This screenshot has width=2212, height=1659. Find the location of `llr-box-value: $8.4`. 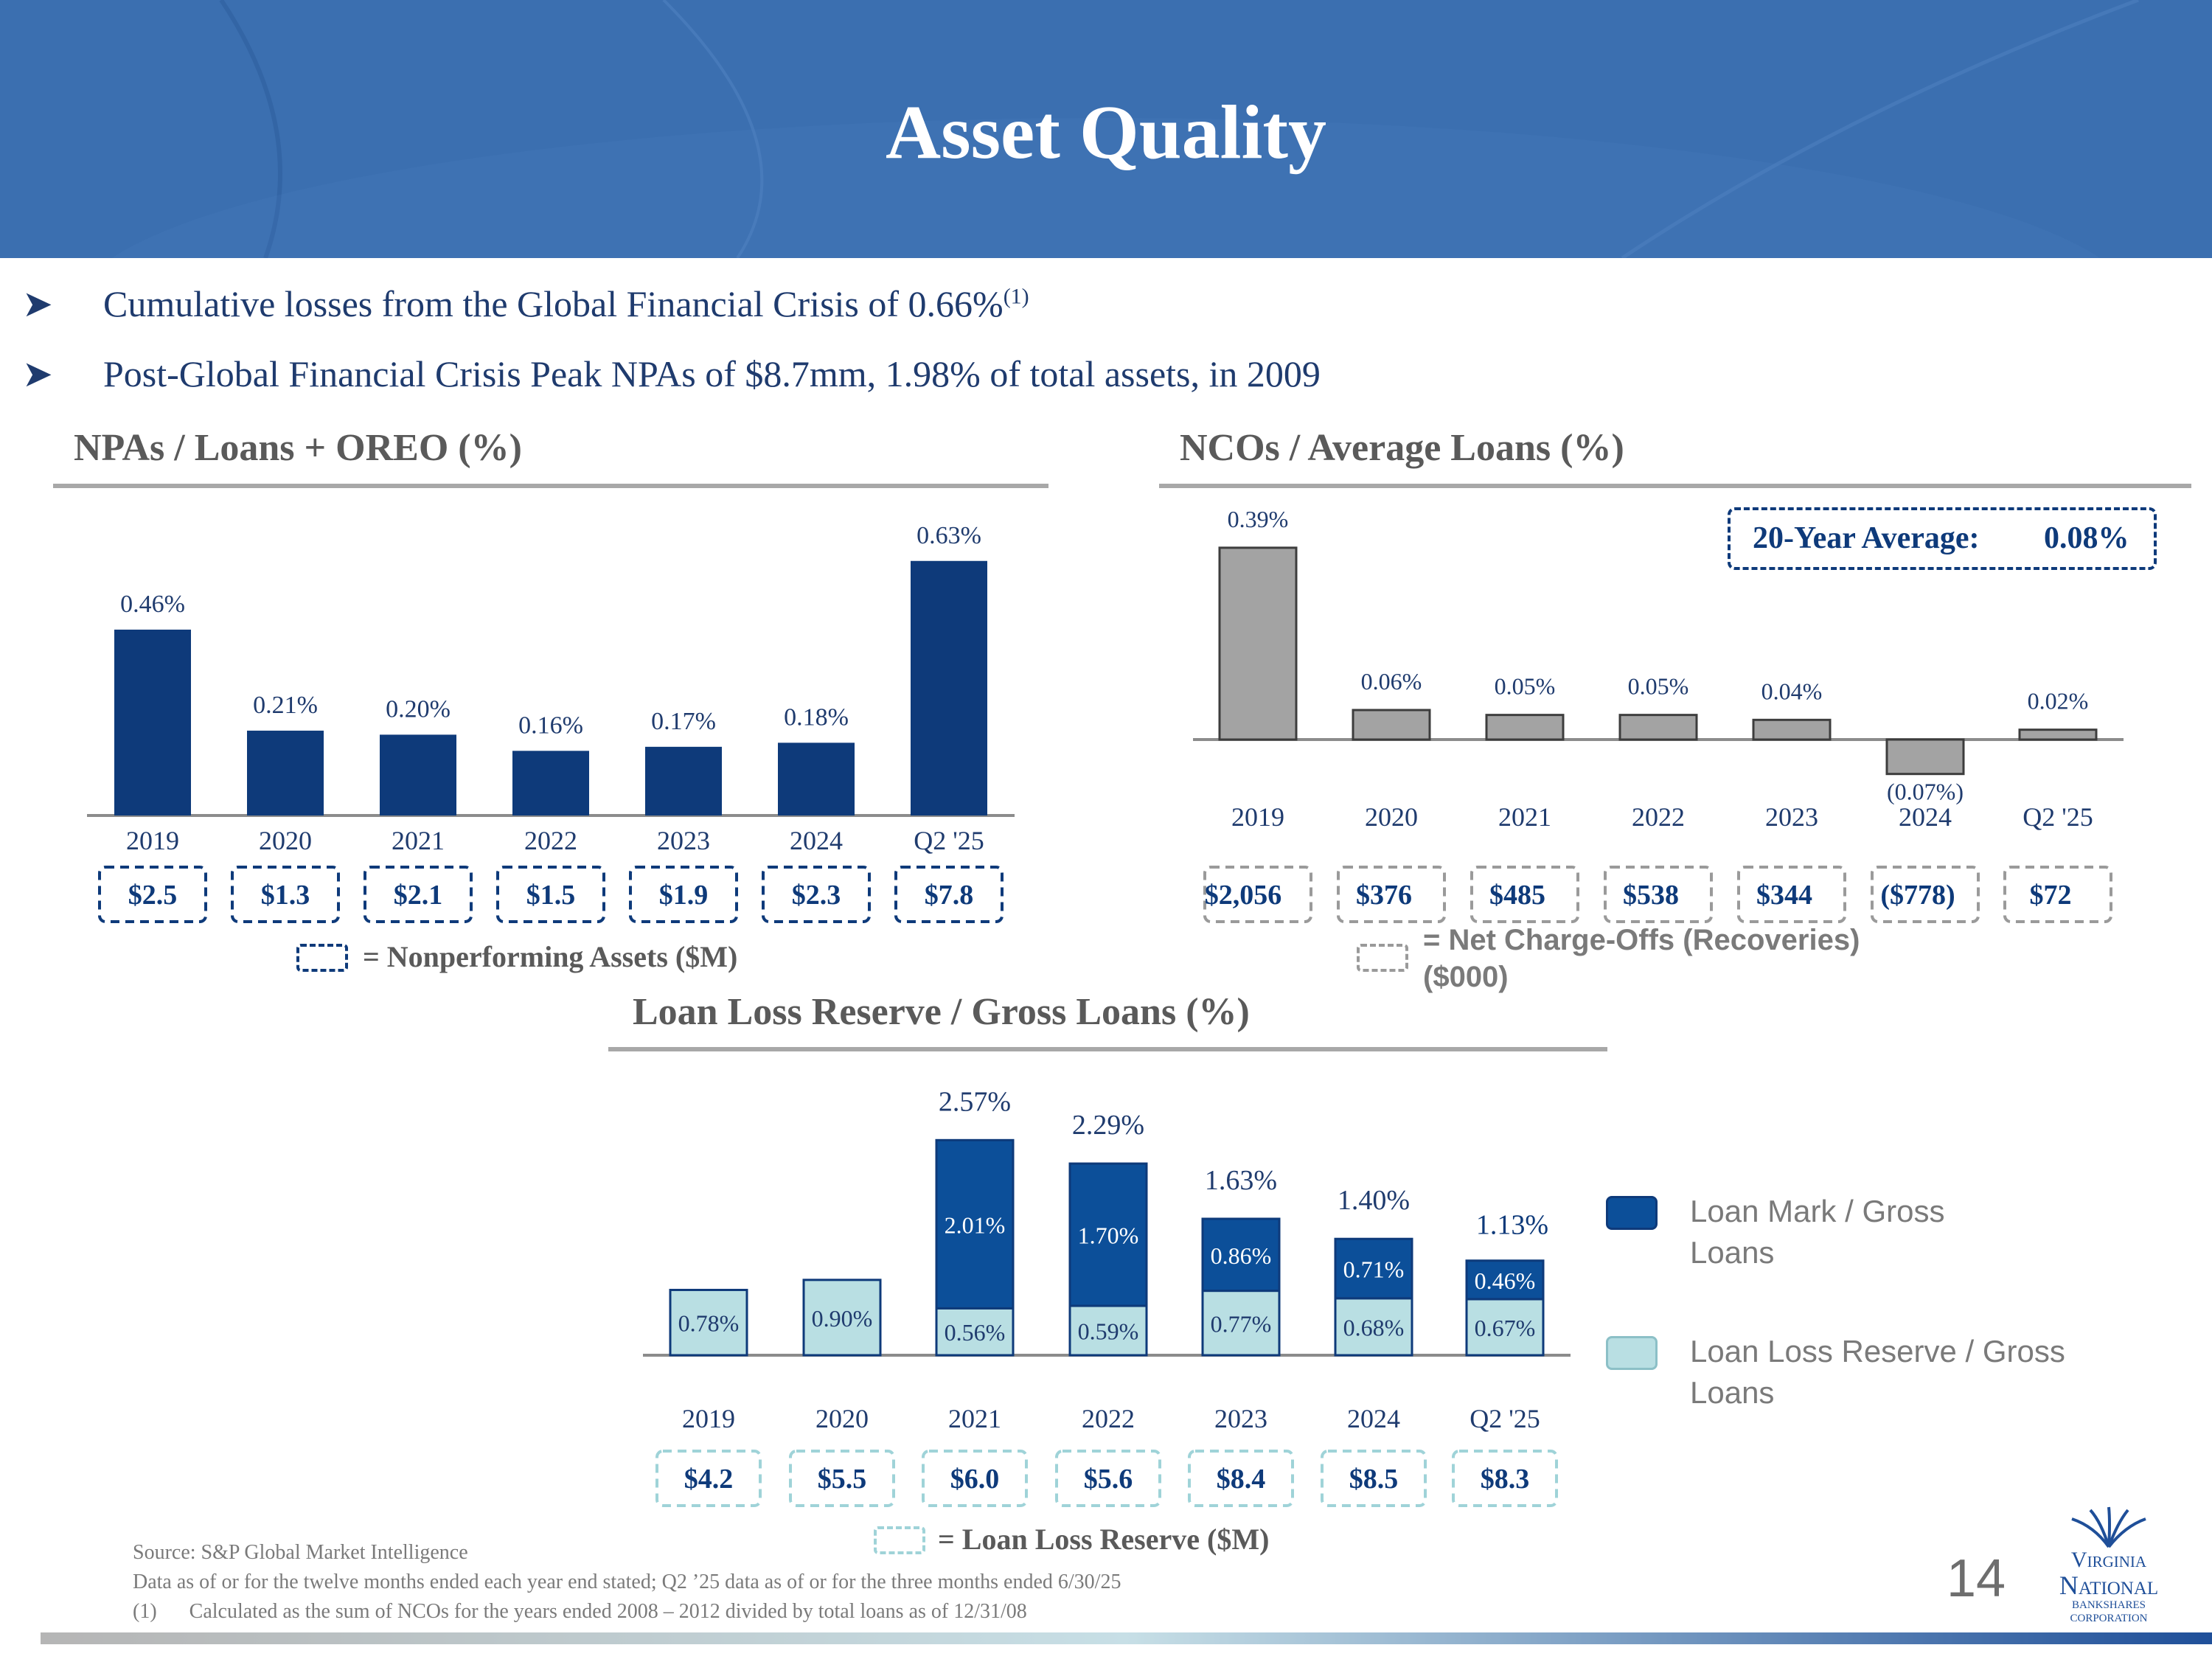

llr-box-value: $8.4 is located at coordinates (1241, 1479).